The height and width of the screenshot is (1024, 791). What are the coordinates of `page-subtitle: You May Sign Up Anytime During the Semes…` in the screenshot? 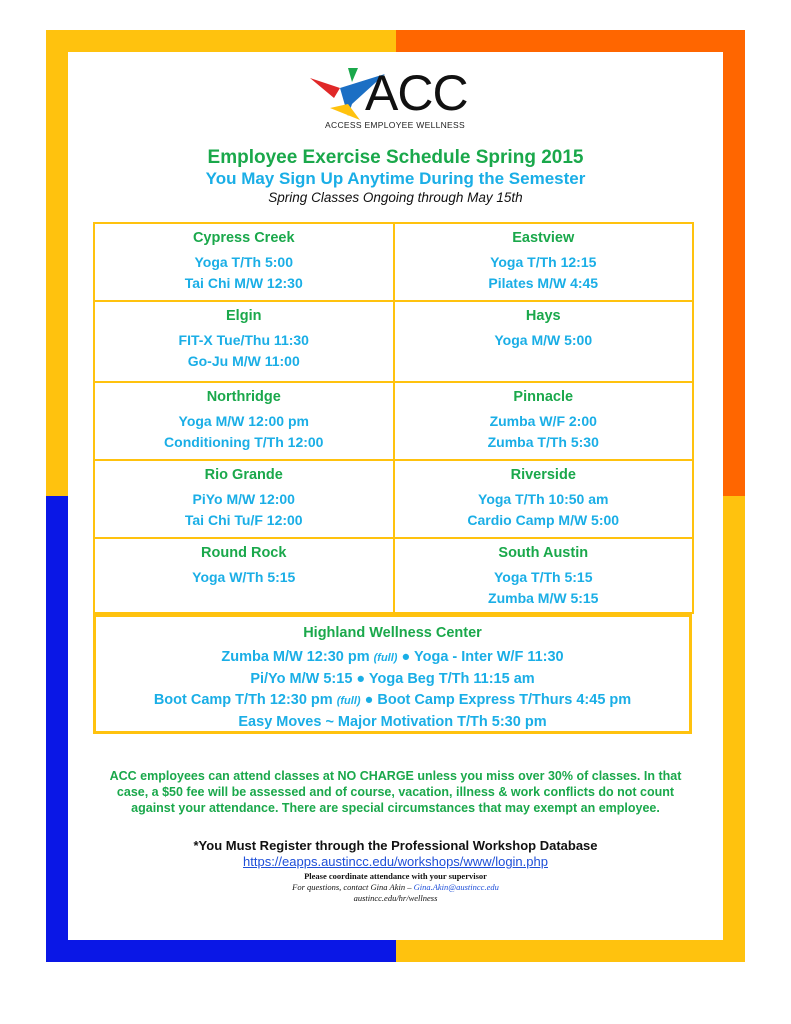 It's located at (395, 178).